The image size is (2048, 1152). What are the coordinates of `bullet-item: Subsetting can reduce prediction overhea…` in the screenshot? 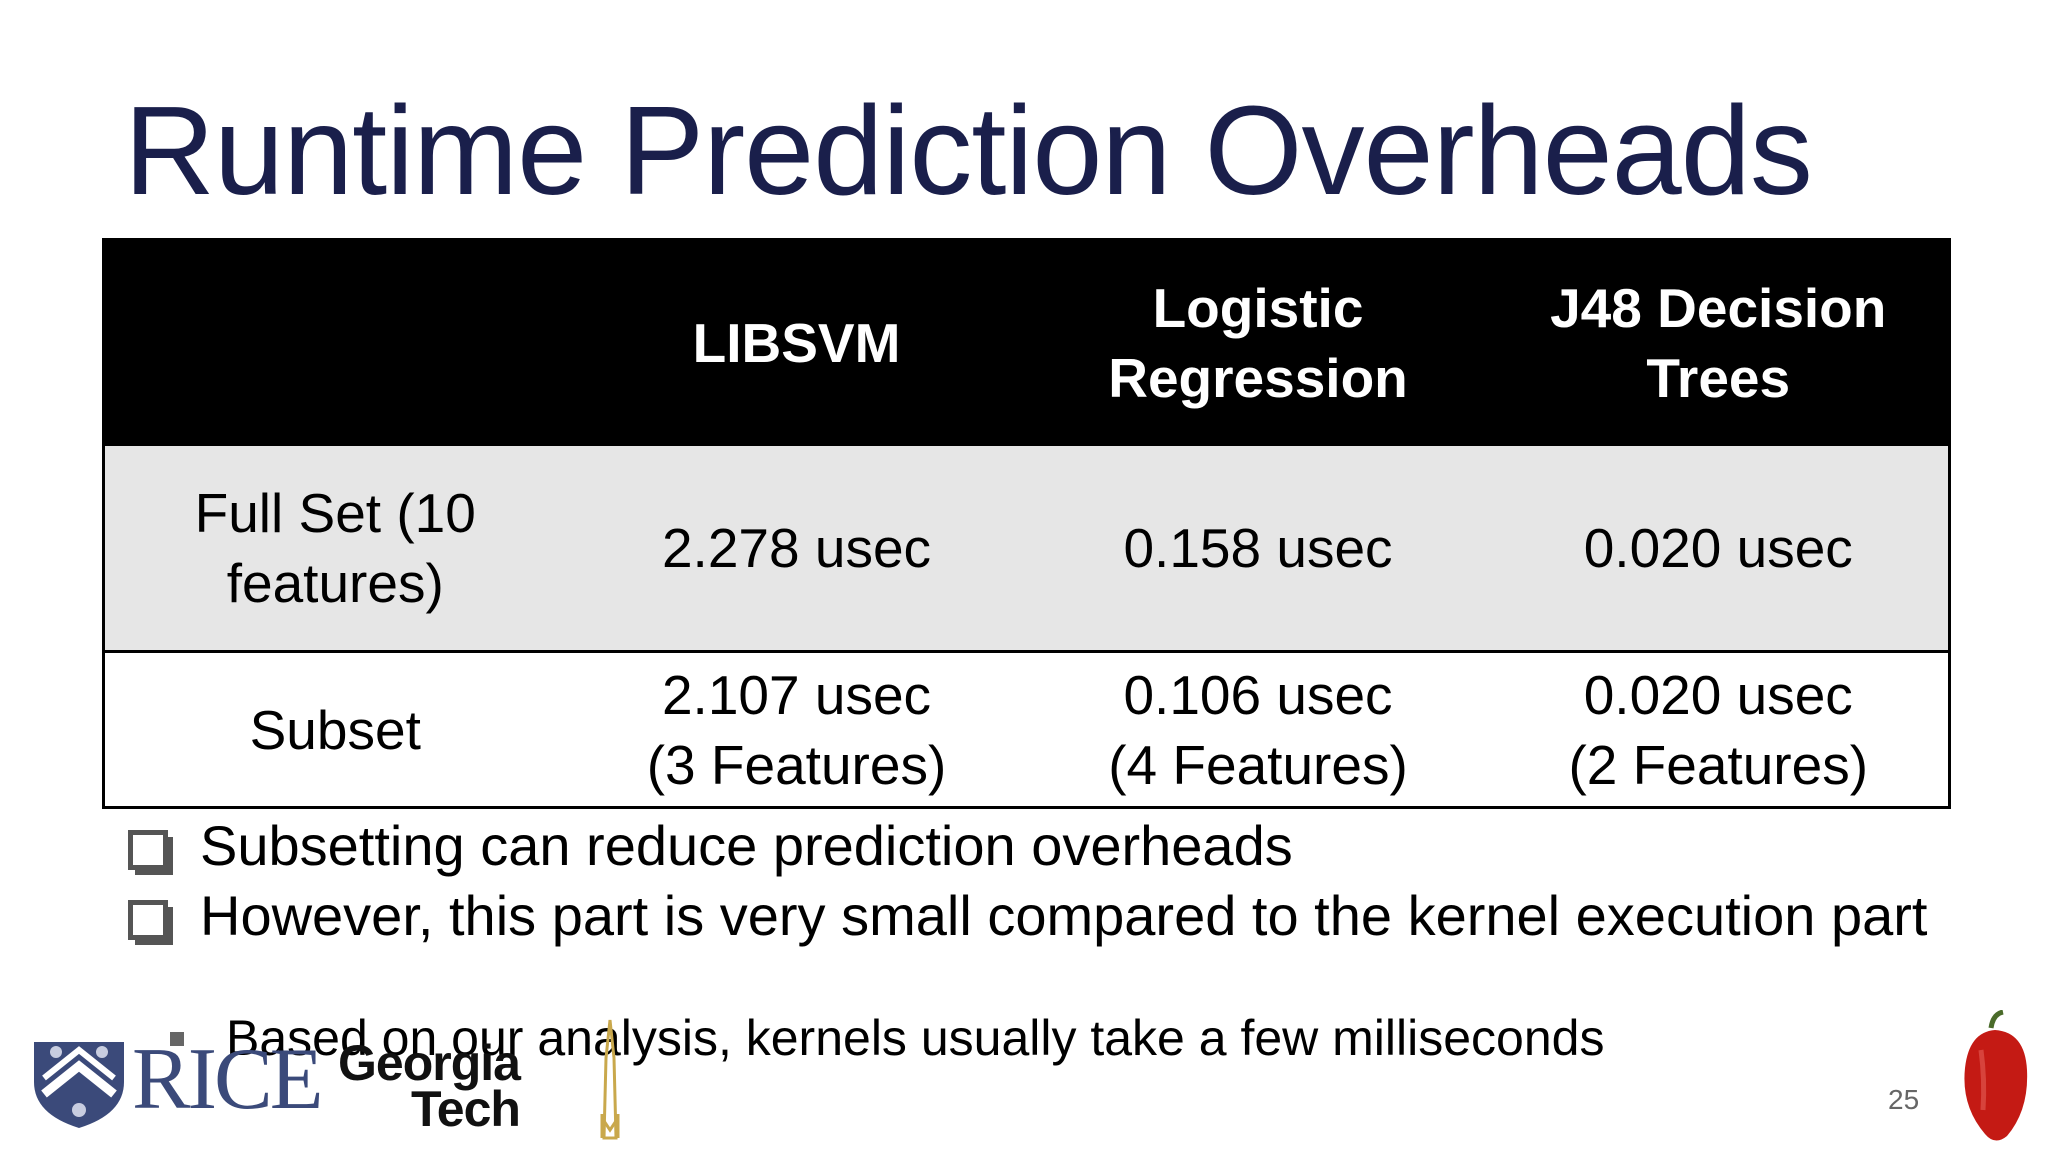 It's located at (1034, 846).